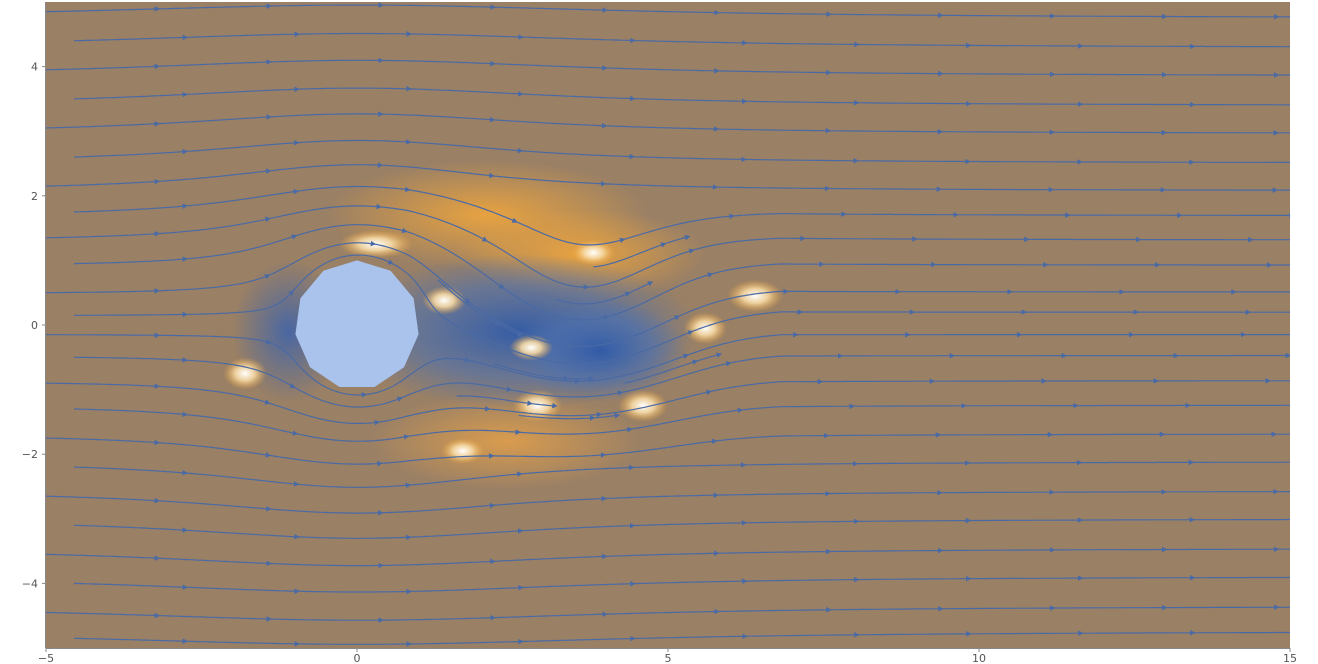  Describe the element at coordinates (668, 658) in the screenshot. I see `x-tick-label: 5` at that location.